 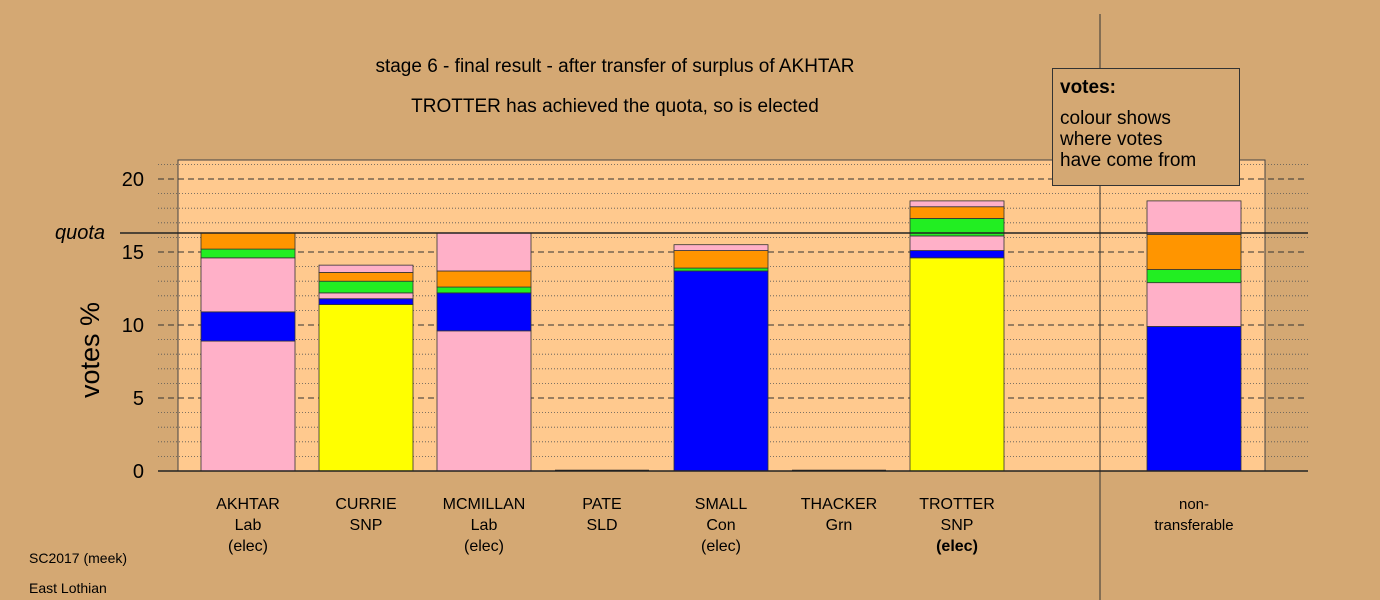 I want to click on y-tick-label: 15, so click(x=133, y=253).